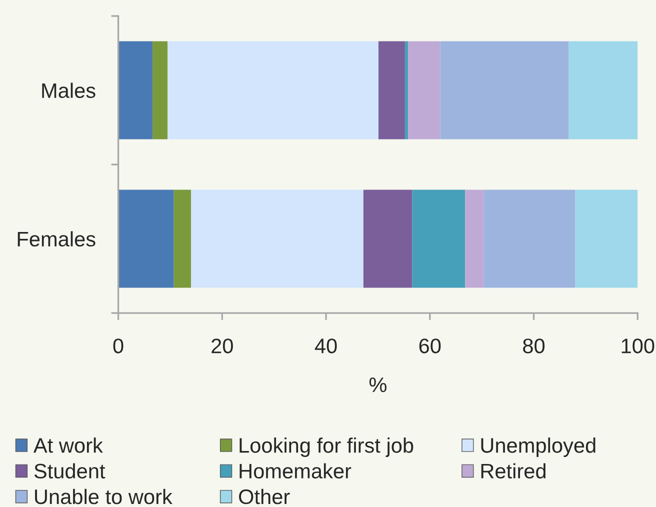 Image resolution: width=656 pixels, height=507 pixels. I want to click on legend-label: Homemaker, so click(296, 471).